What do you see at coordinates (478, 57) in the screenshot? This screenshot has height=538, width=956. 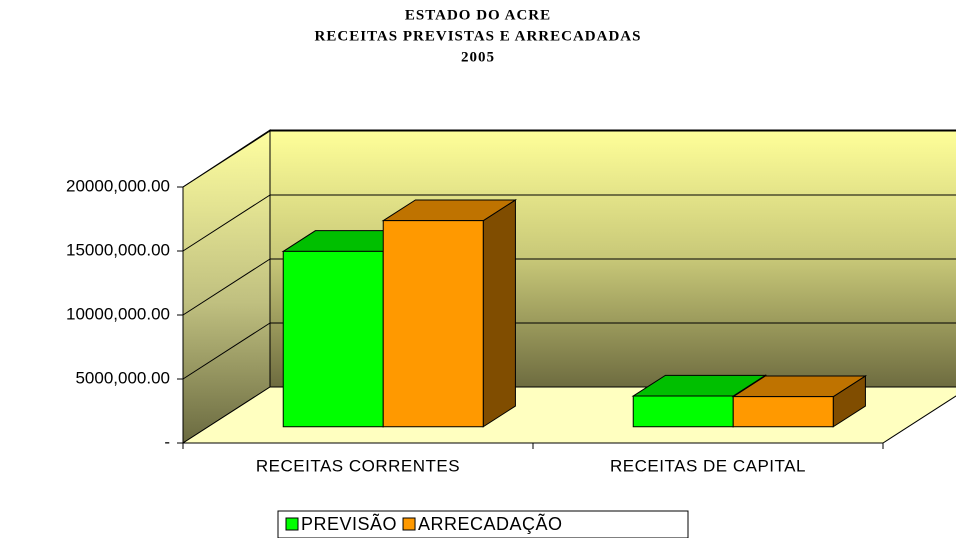 I see `title-line: 2005` at bounding box center [478, 57].